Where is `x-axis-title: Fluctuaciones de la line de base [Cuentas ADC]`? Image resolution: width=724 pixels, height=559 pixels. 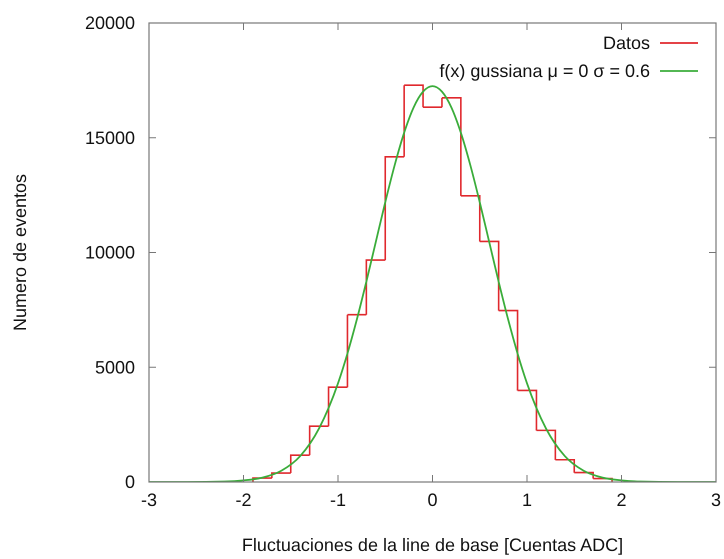 x-axis-title: Fluctuaciones de la line de base [Cuentas ADC] is located at coordinates (433, 545).